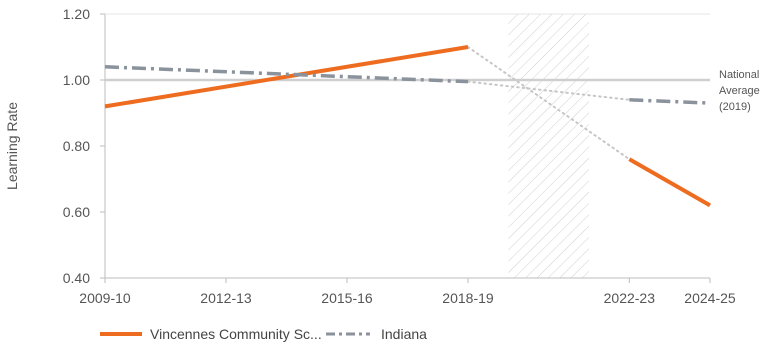 This screenshot has width=764, height=346. I want to click on x-tick-label: 2015-16, so click(347, 298).